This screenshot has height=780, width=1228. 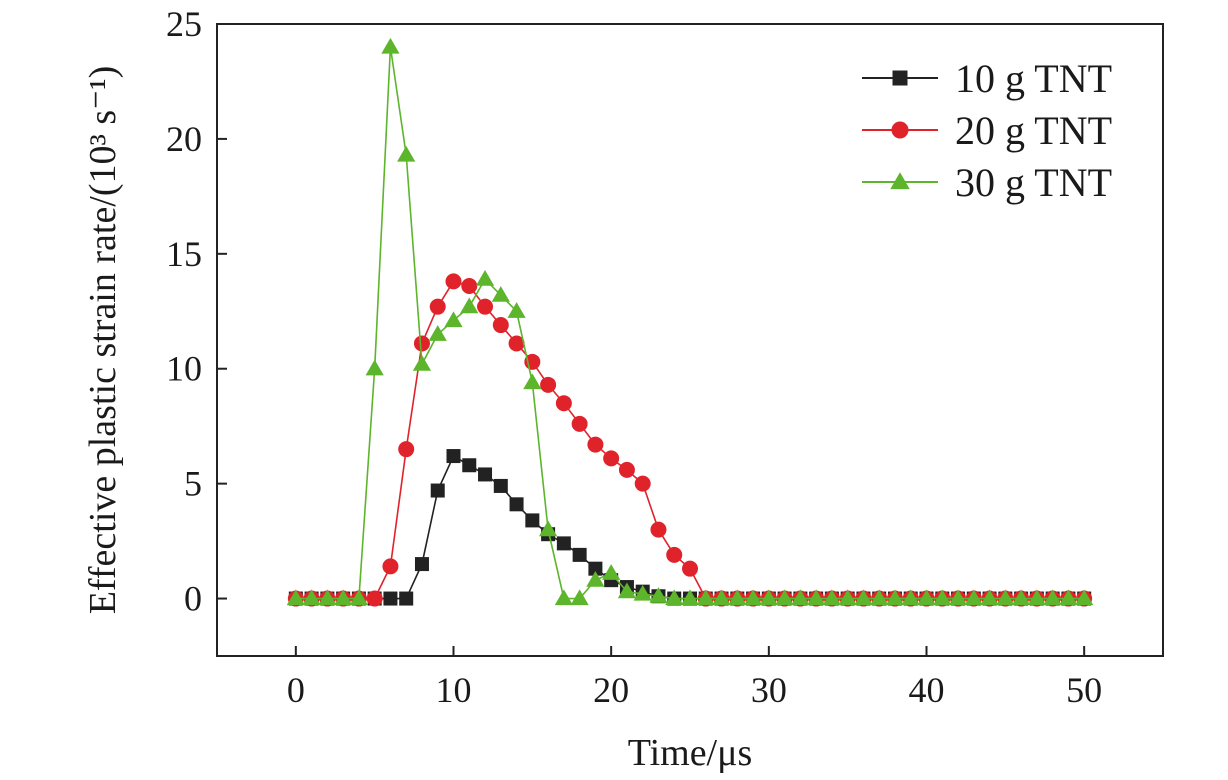 I want to click on x-tick-label: 30, so click(x=769, y=690).